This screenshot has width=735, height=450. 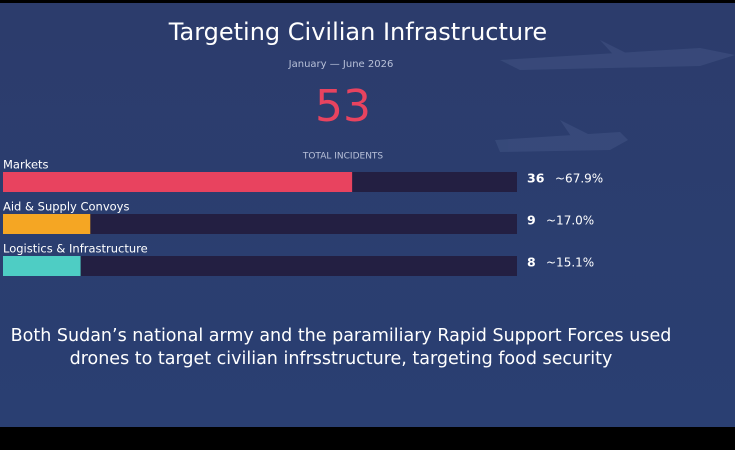 I want to click on category-label: Markets, so click(x=26, y=165).